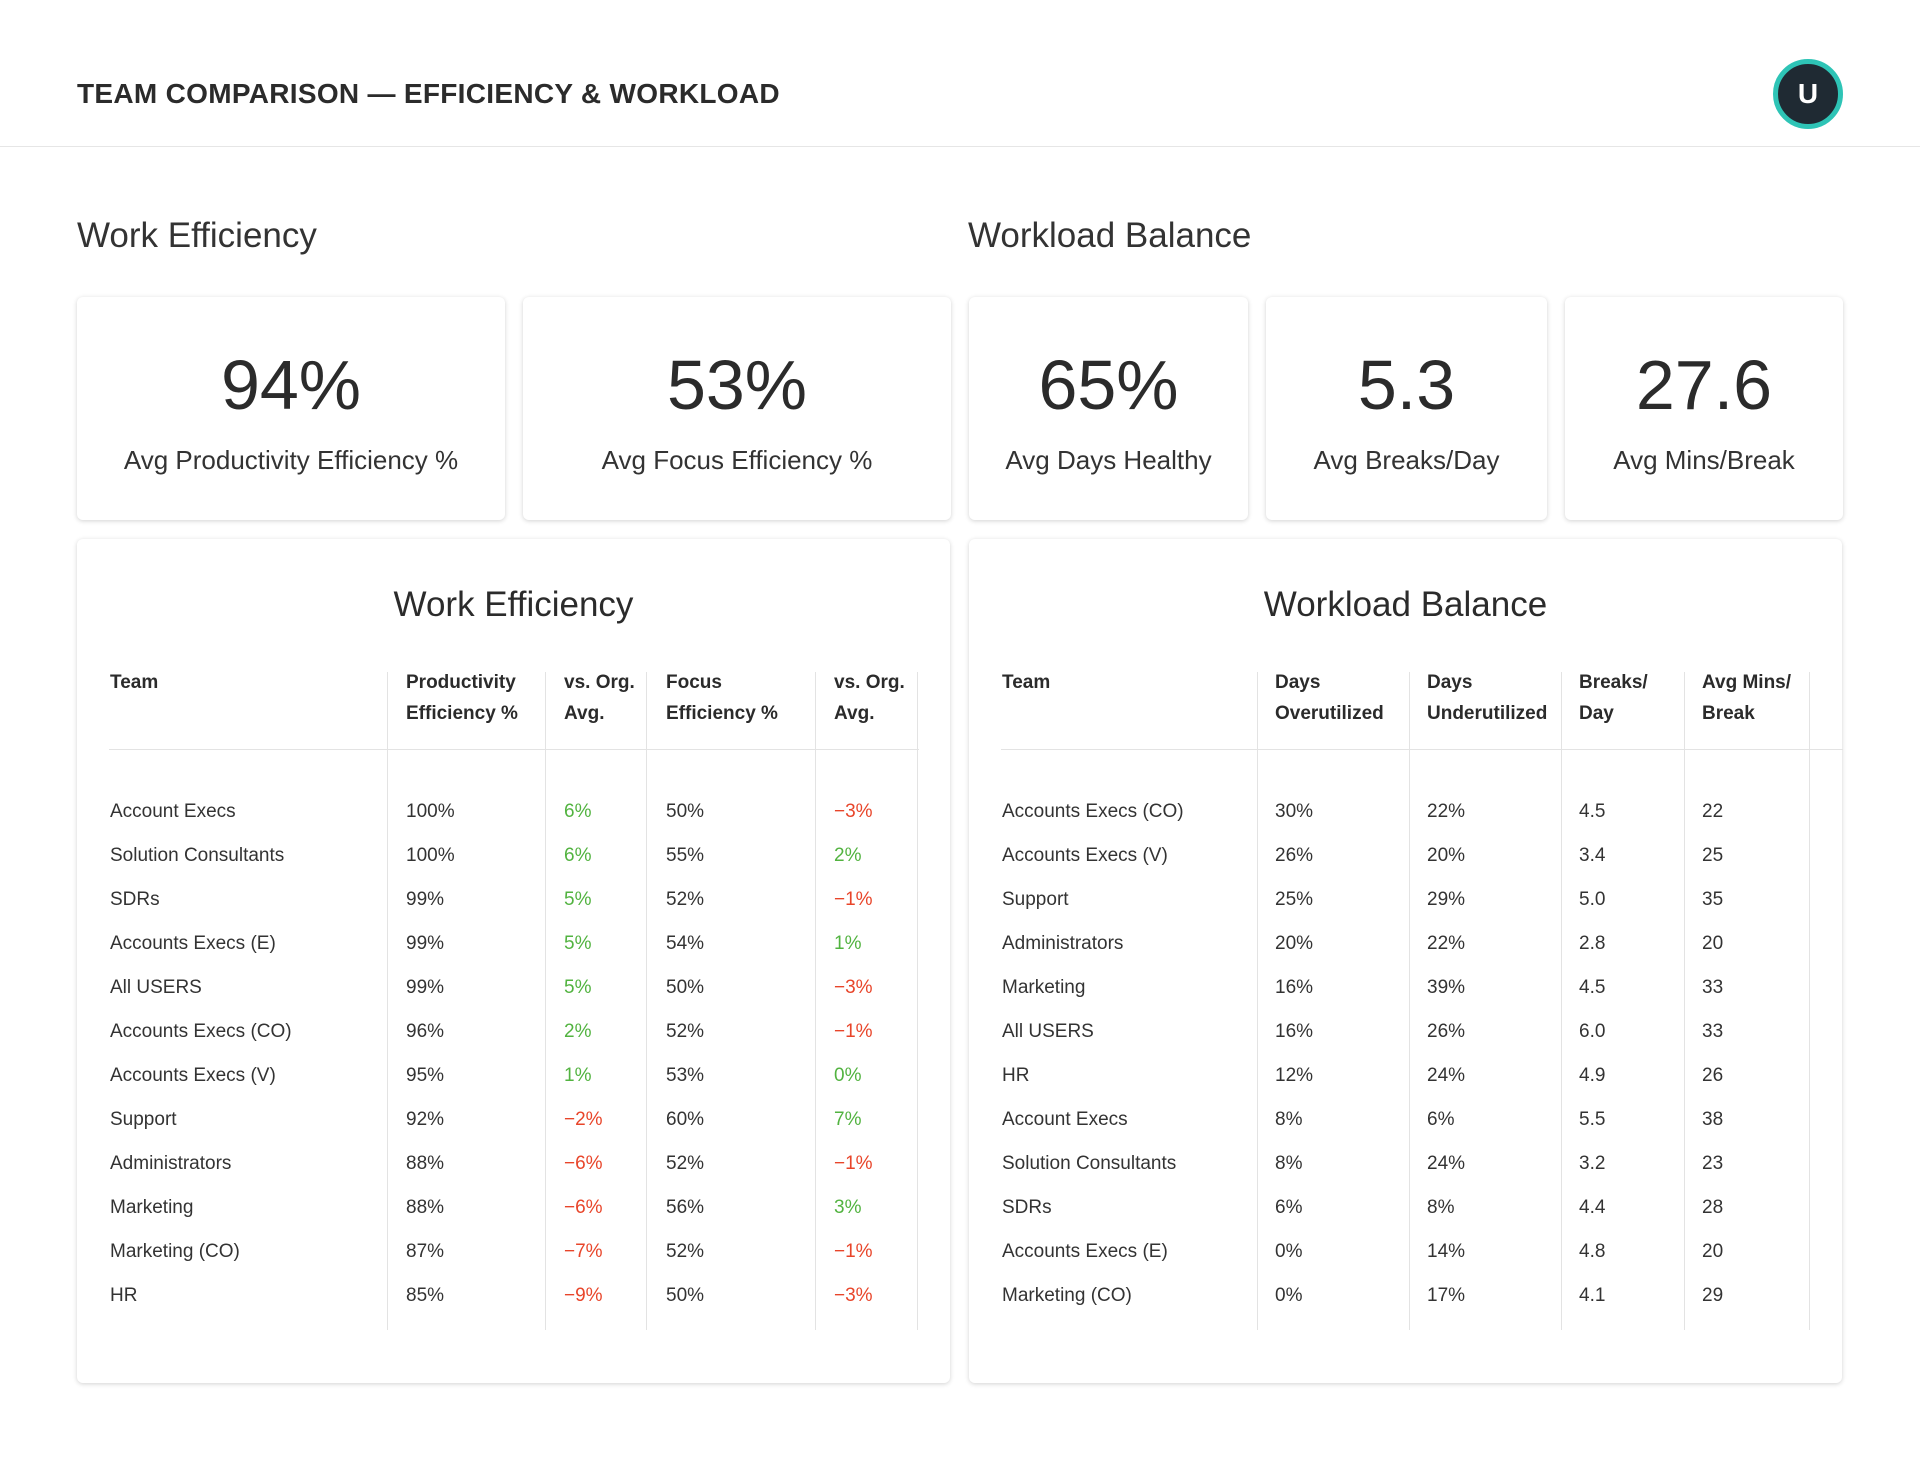 This screenshot has height=1459, width=1920. I want to click on page-title: TEAM COMPARISON — EFFICIENCY & WORKLOAD, so click(428, 93).